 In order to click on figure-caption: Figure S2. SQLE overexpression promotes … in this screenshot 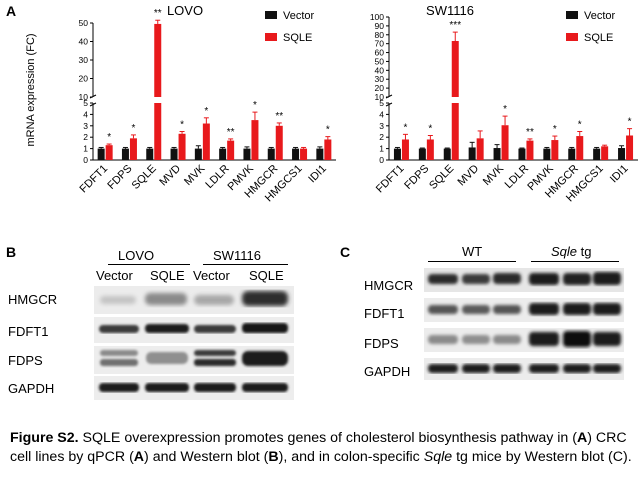, I will do `click(321, 447)`.